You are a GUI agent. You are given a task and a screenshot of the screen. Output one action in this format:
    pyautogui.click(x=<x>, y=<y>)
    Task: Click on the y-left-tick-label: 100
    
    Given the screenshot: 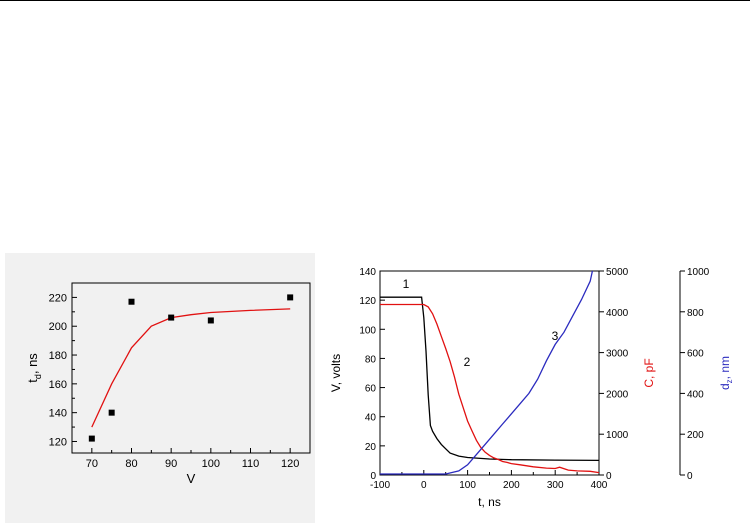 What is the action you would take?
    pyautogui.click(x=367, y=330)
    